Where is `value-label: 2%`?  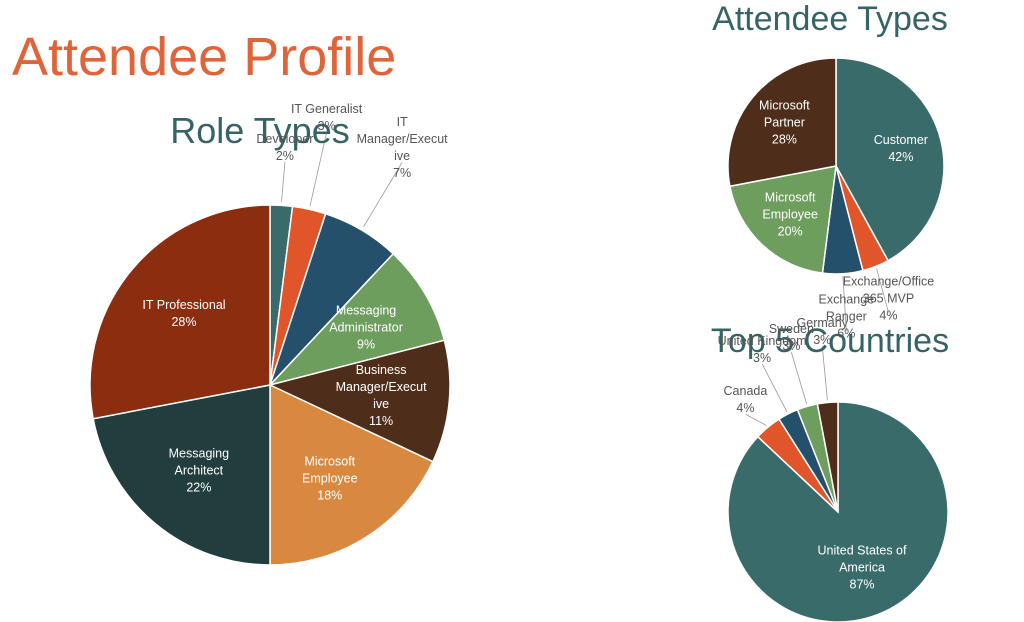
value-label: 2% is located at coordinates (284, 155).